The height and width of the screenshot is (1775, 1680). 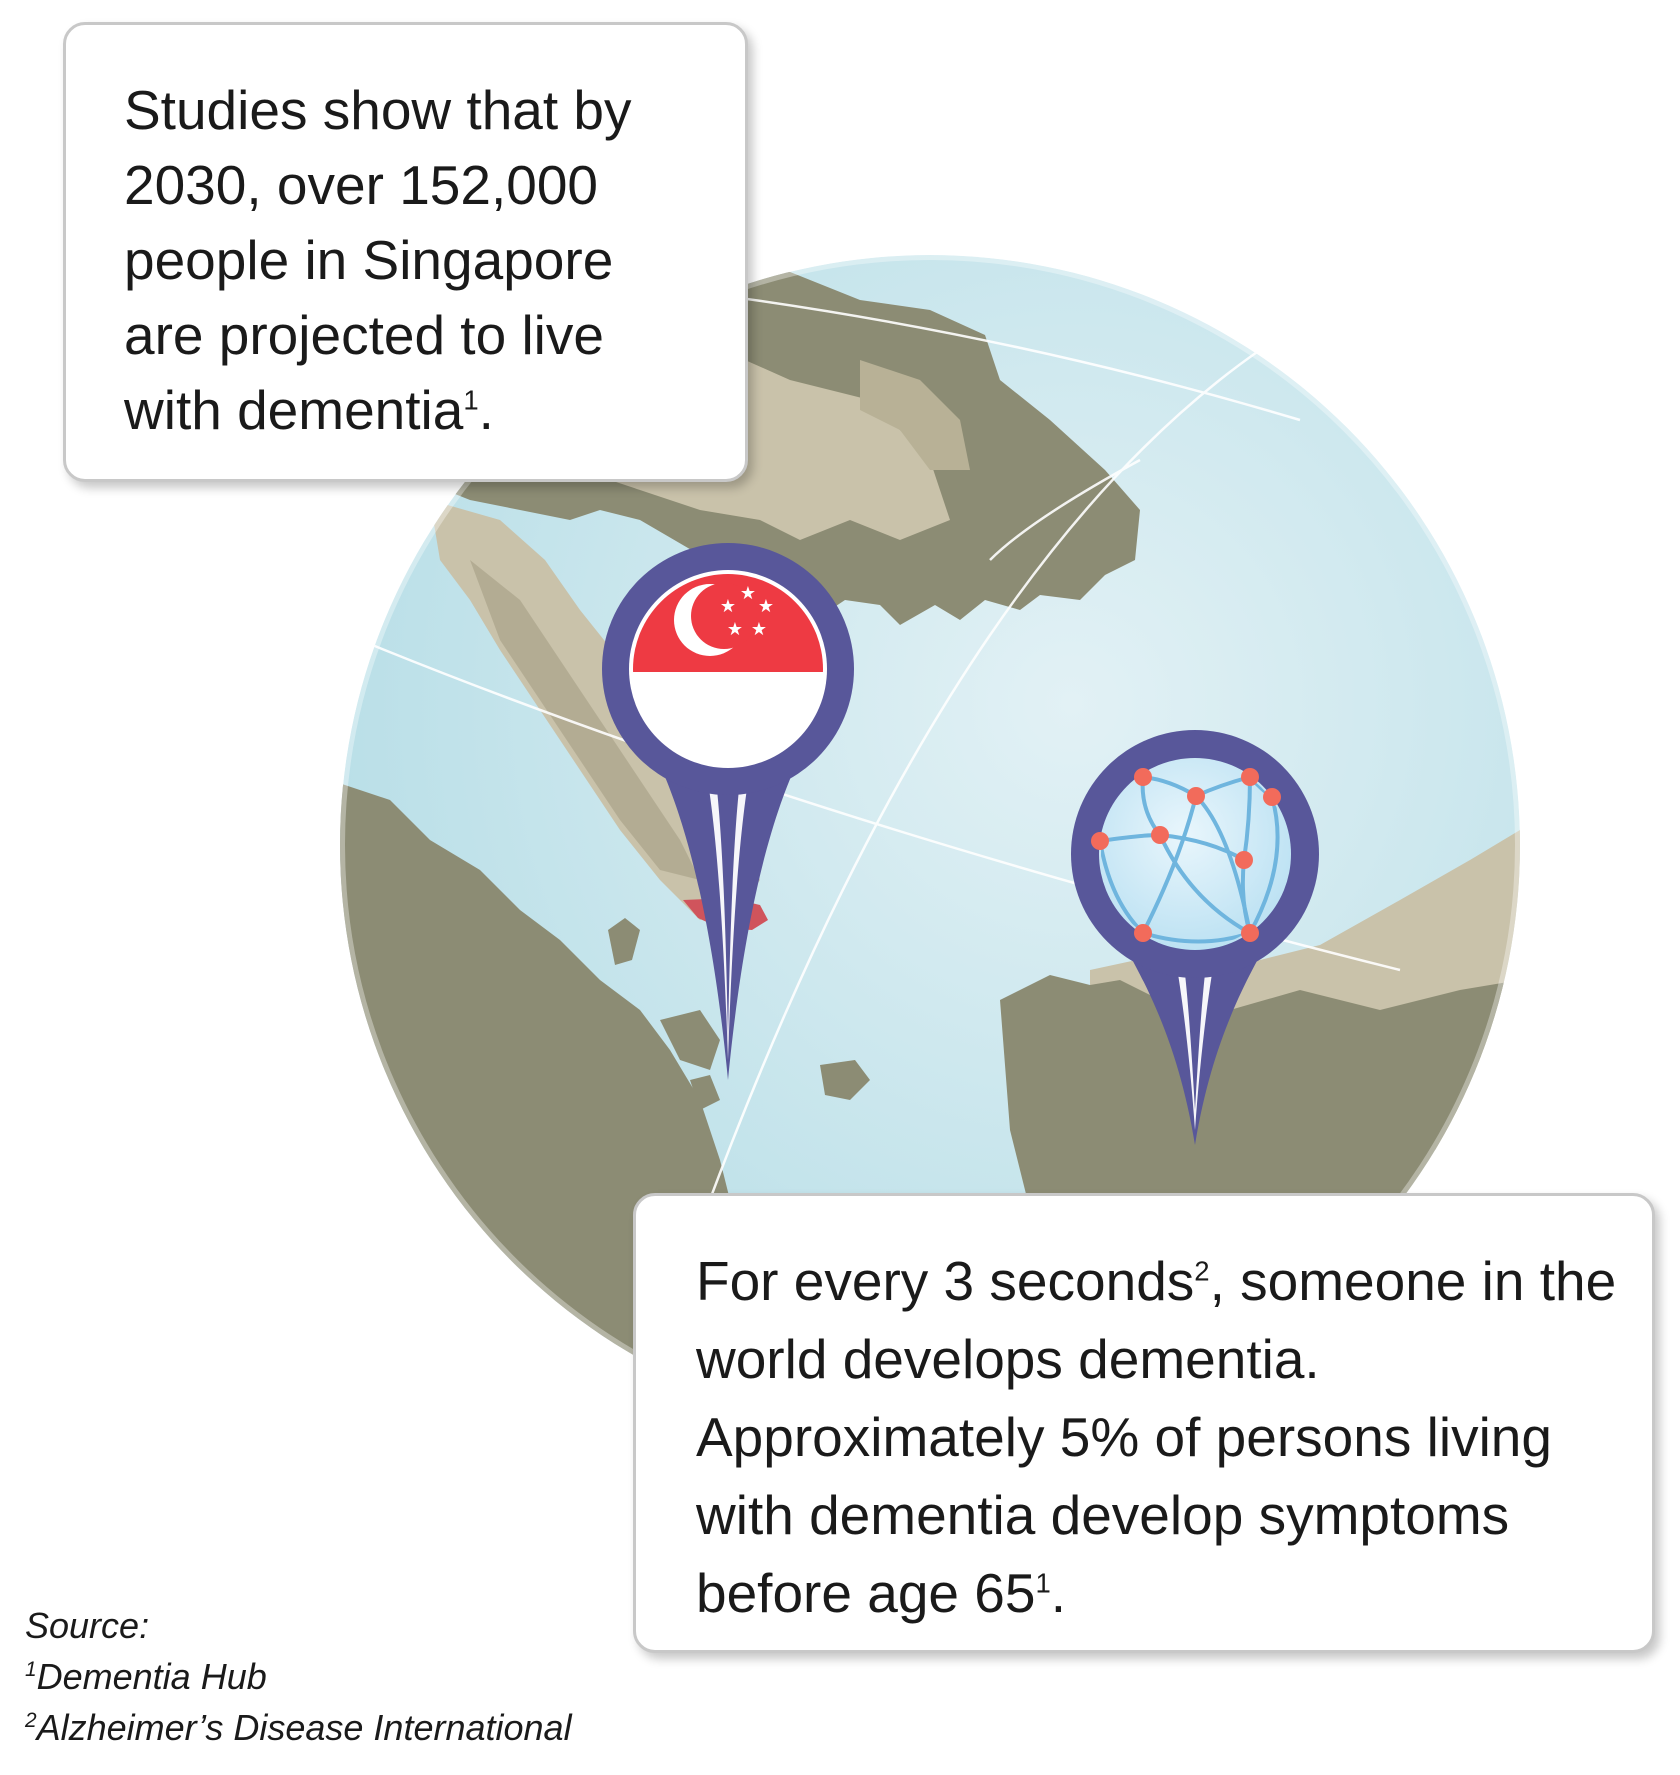 What do you see at coordinates (471, 400) in the screenshot?
I see `footnote-ref-1: 1` at bounding box center [471, 400].